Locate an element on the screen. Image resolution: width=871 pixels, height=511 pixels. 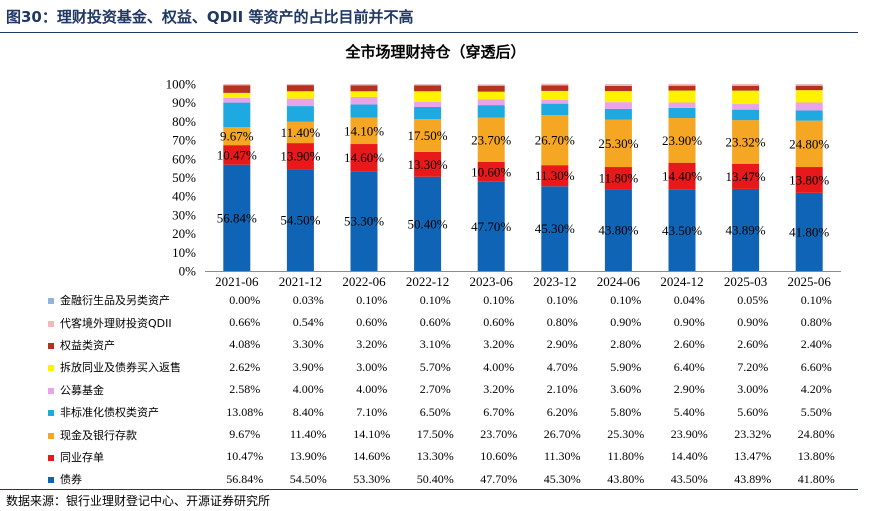
table-cell: 43.80% is located at coordinates (626, 478).